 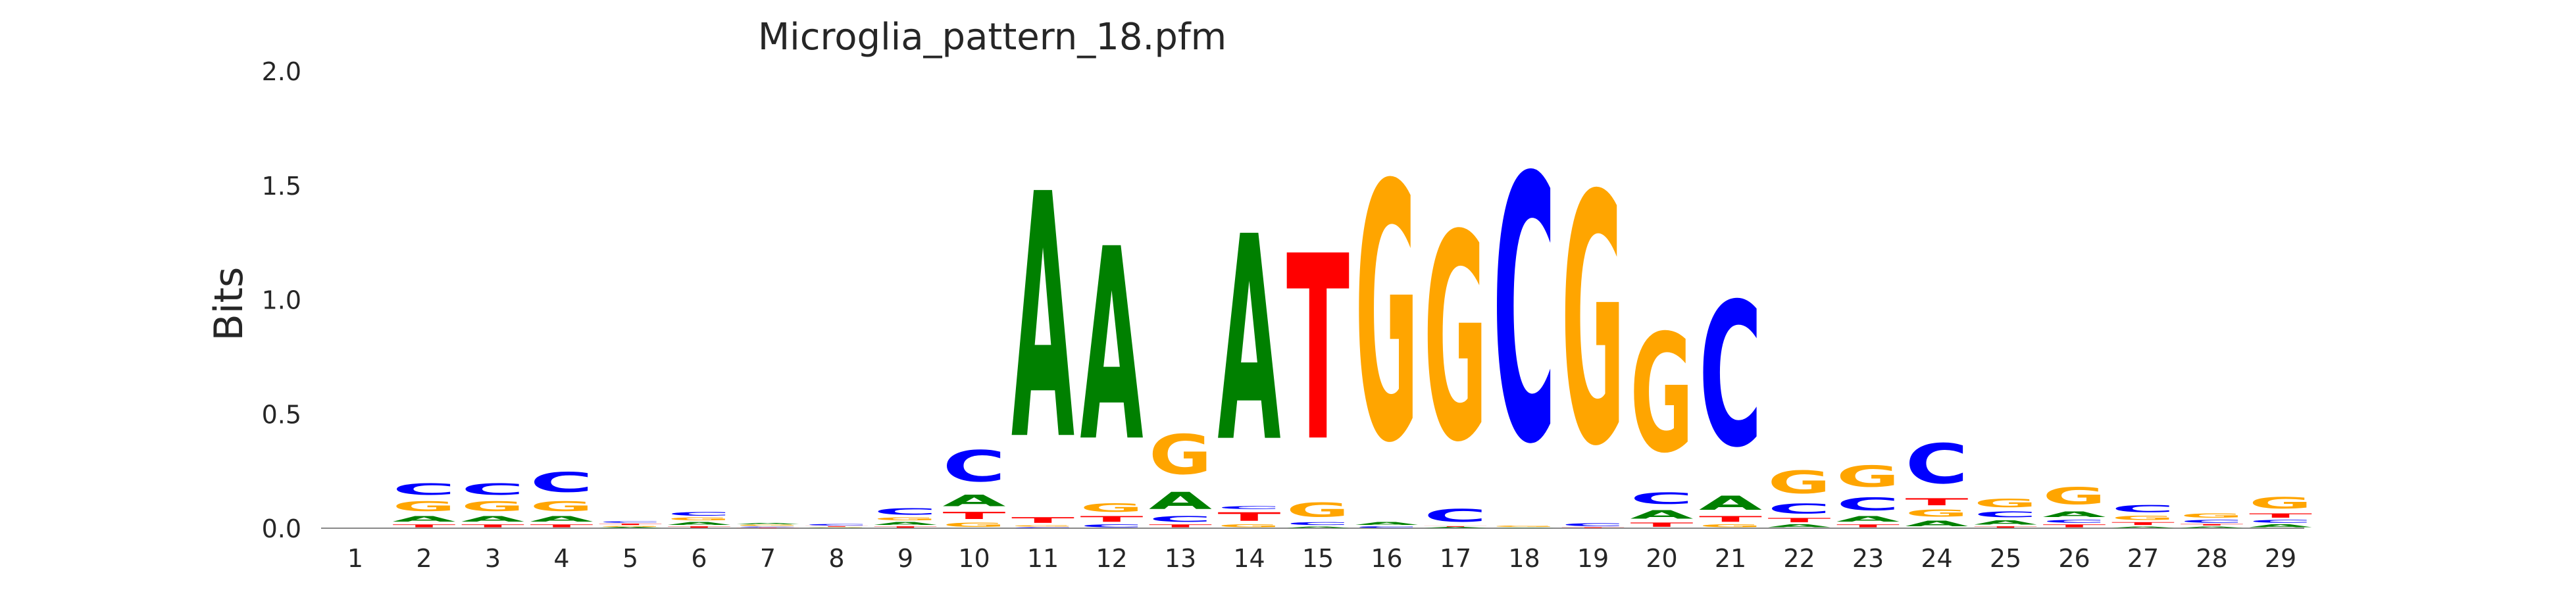 I want to click on x-tick-label: 2, so click(x=424, y=558).